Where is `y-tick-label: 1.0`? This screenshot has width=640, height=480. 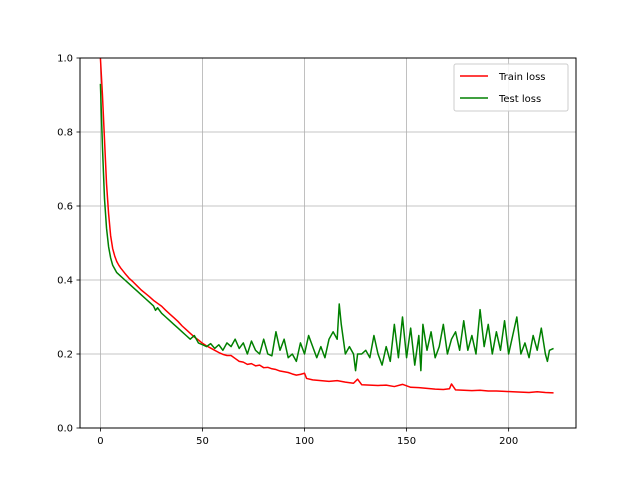 y-tick-label: 1.0 is located at coordinates (65, 59).